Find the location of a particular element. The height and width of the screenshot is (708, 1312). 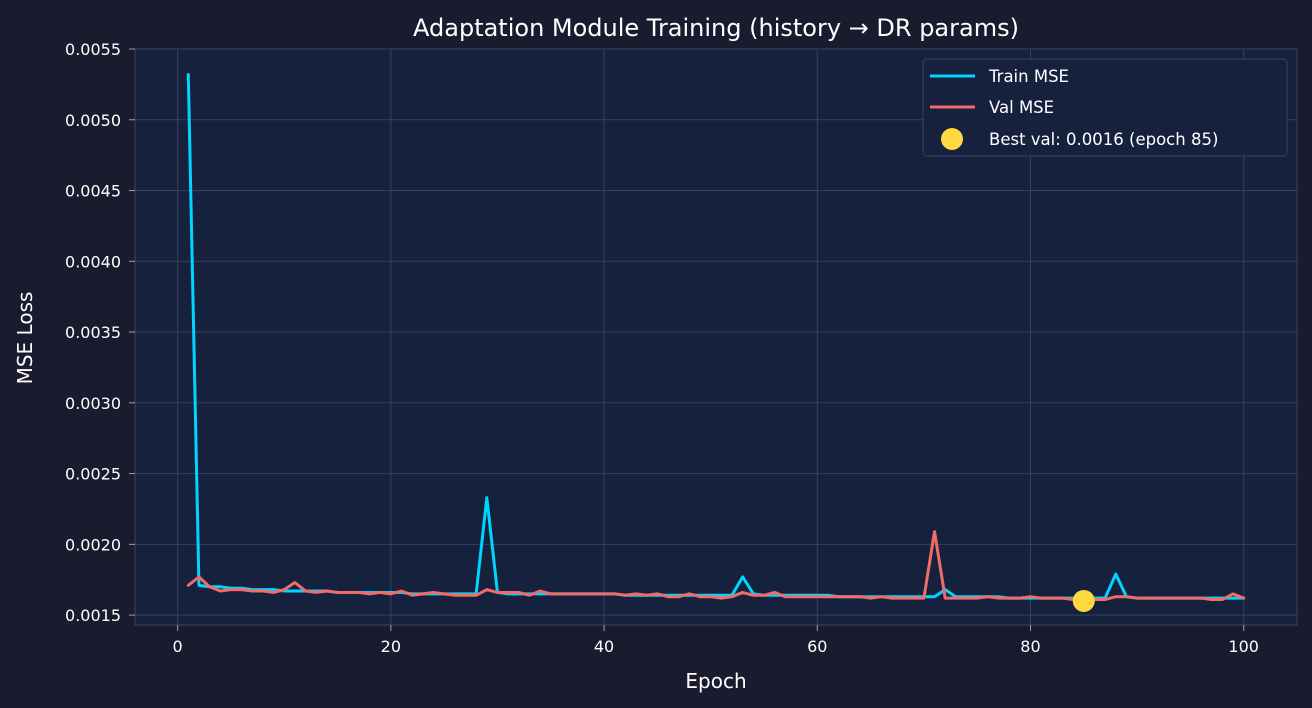

x-tick-label: 20 is located at coordinates (391, 646).